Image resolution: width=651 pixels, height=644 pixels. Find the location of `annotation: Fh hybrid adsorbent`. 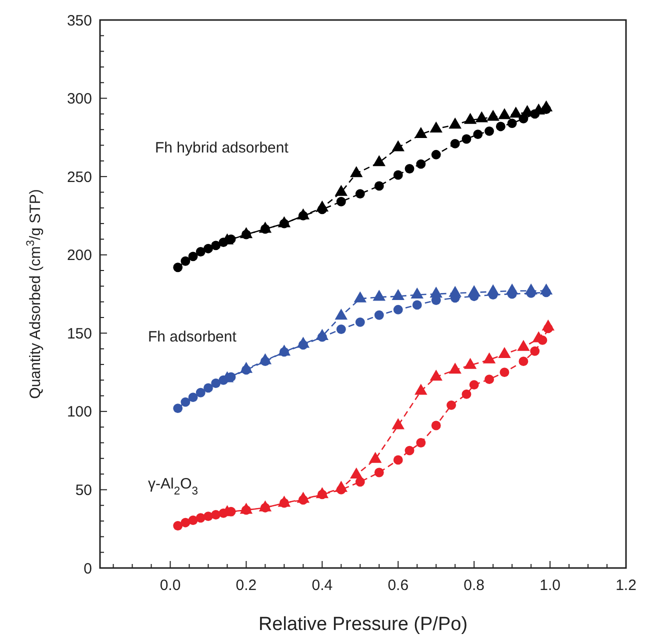

annotation: Fh hybrid adsorbent is located at coordinates (222, 147).